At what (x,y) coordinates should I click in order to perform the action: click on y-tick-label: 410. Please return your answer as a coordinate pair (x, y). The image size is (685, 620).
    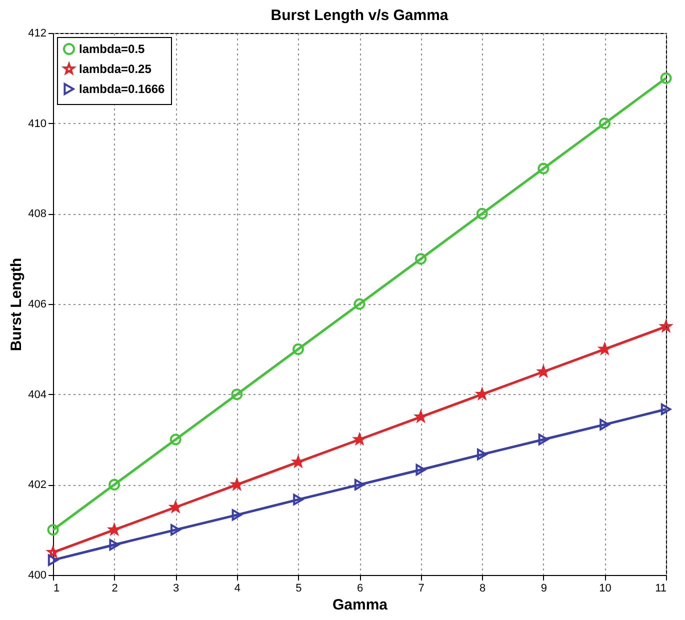
    Looking at the image, I should click on (37, 124).